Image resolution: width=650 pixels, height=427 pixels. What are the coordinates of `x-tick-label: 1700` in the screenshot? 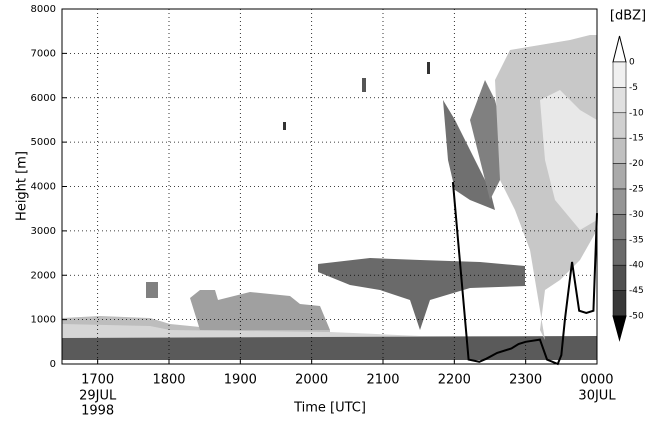 It's located at (97, 380).